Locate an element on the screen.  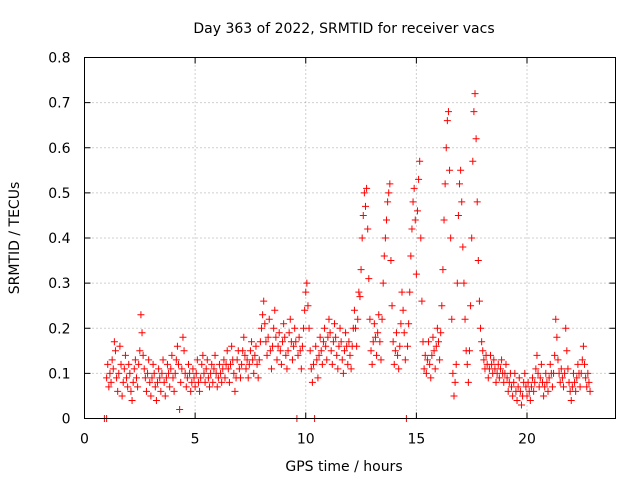
y-tick-label: 0.4 is located at coordinates (59, 239).